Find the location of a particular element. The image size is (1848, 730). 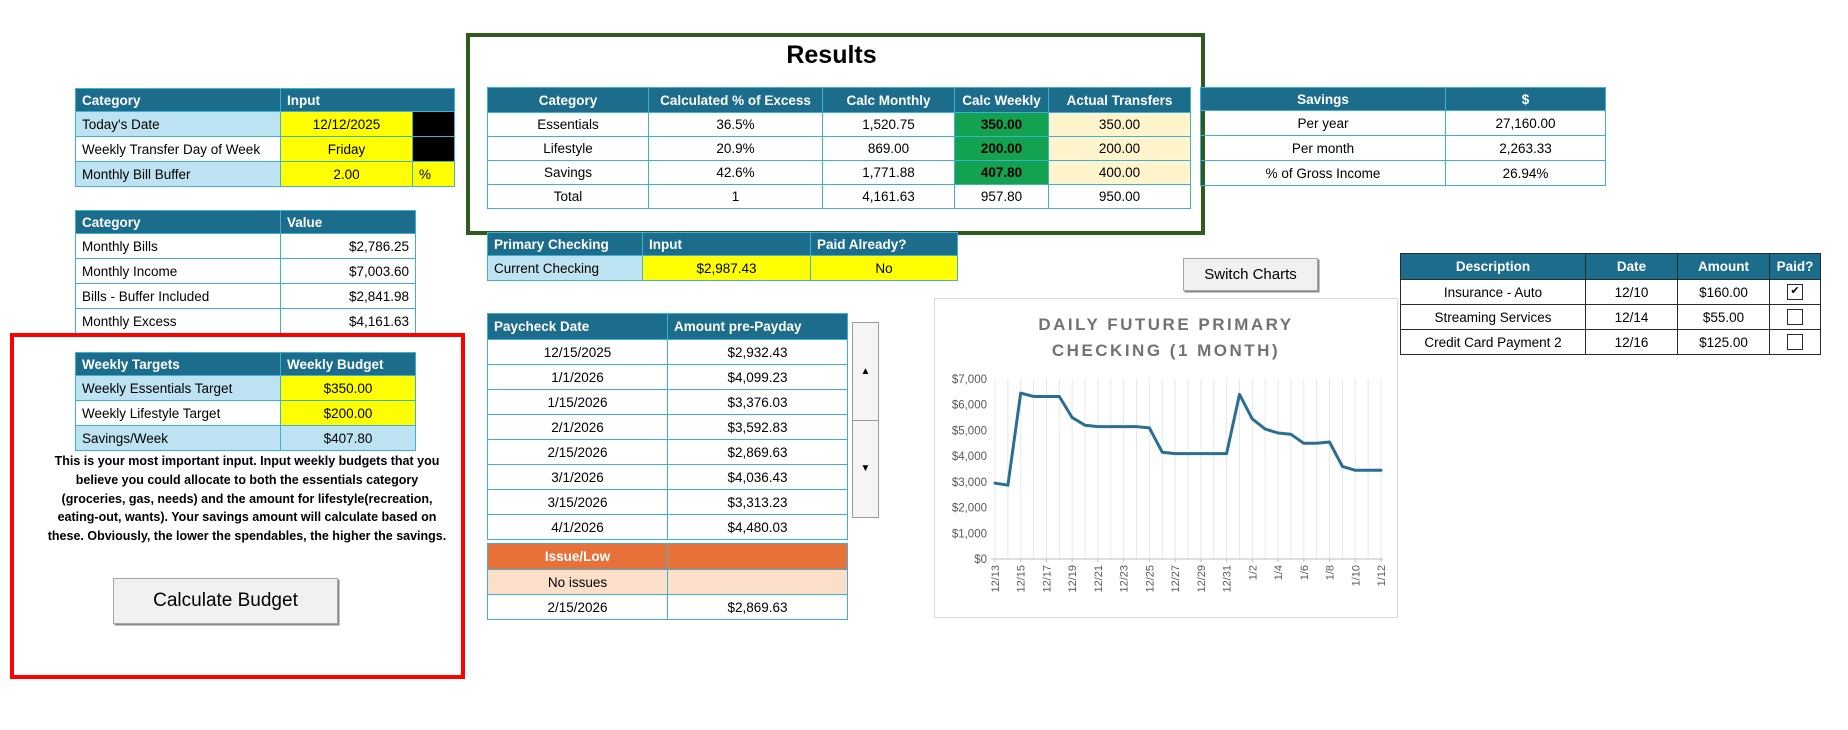

svg-text: 12/29 is located at coordinates (1202, 579).